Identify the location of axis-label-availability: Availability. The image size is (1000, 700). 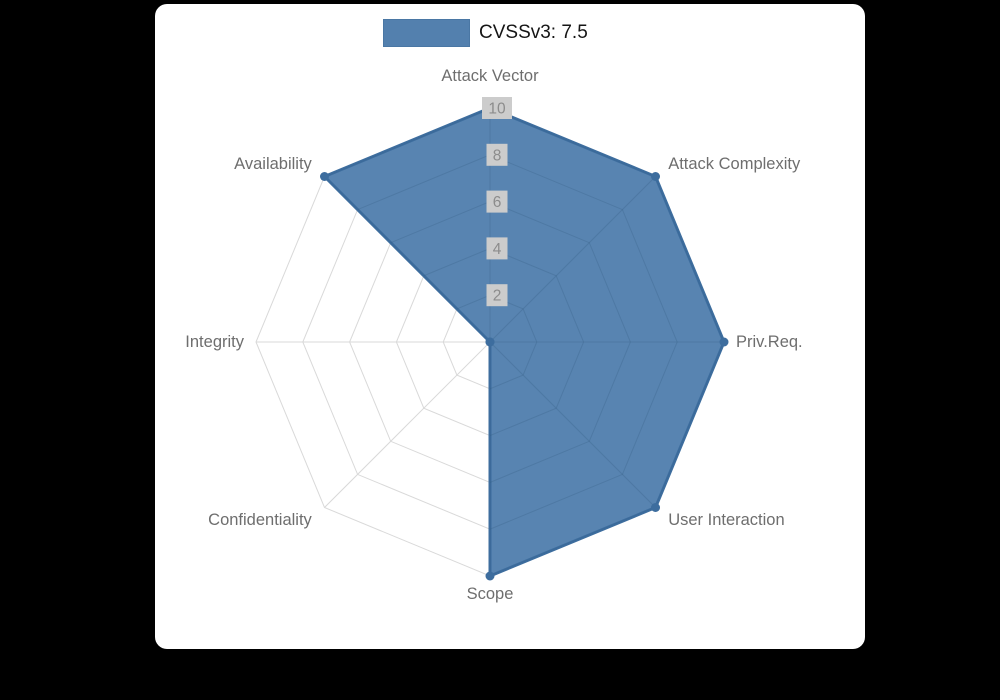
(273, 164).